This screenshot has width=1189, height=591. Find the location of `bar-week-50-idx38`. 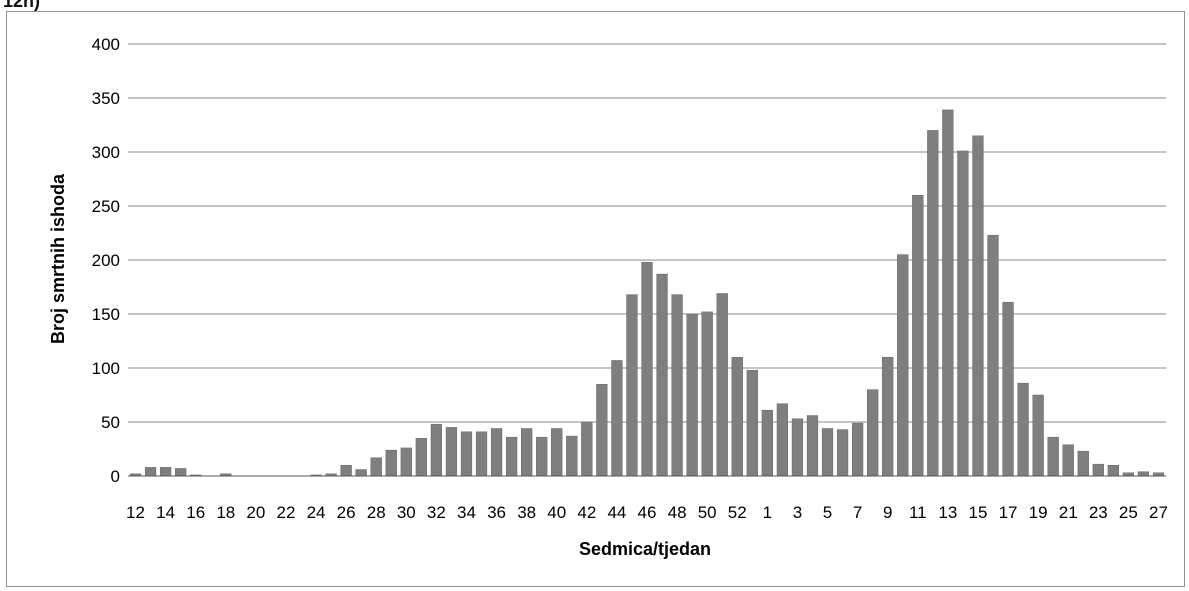

bar-week-50-idx38 is located at coordinates (707, 394).